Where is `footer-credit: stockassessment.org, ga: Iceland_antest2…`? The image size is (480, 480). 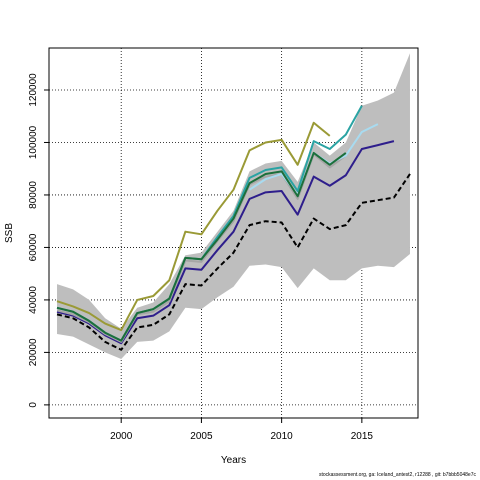
footer-credit: stockassessment.org, ga: Iceland_antest2… is located at coordinates (397, 475).